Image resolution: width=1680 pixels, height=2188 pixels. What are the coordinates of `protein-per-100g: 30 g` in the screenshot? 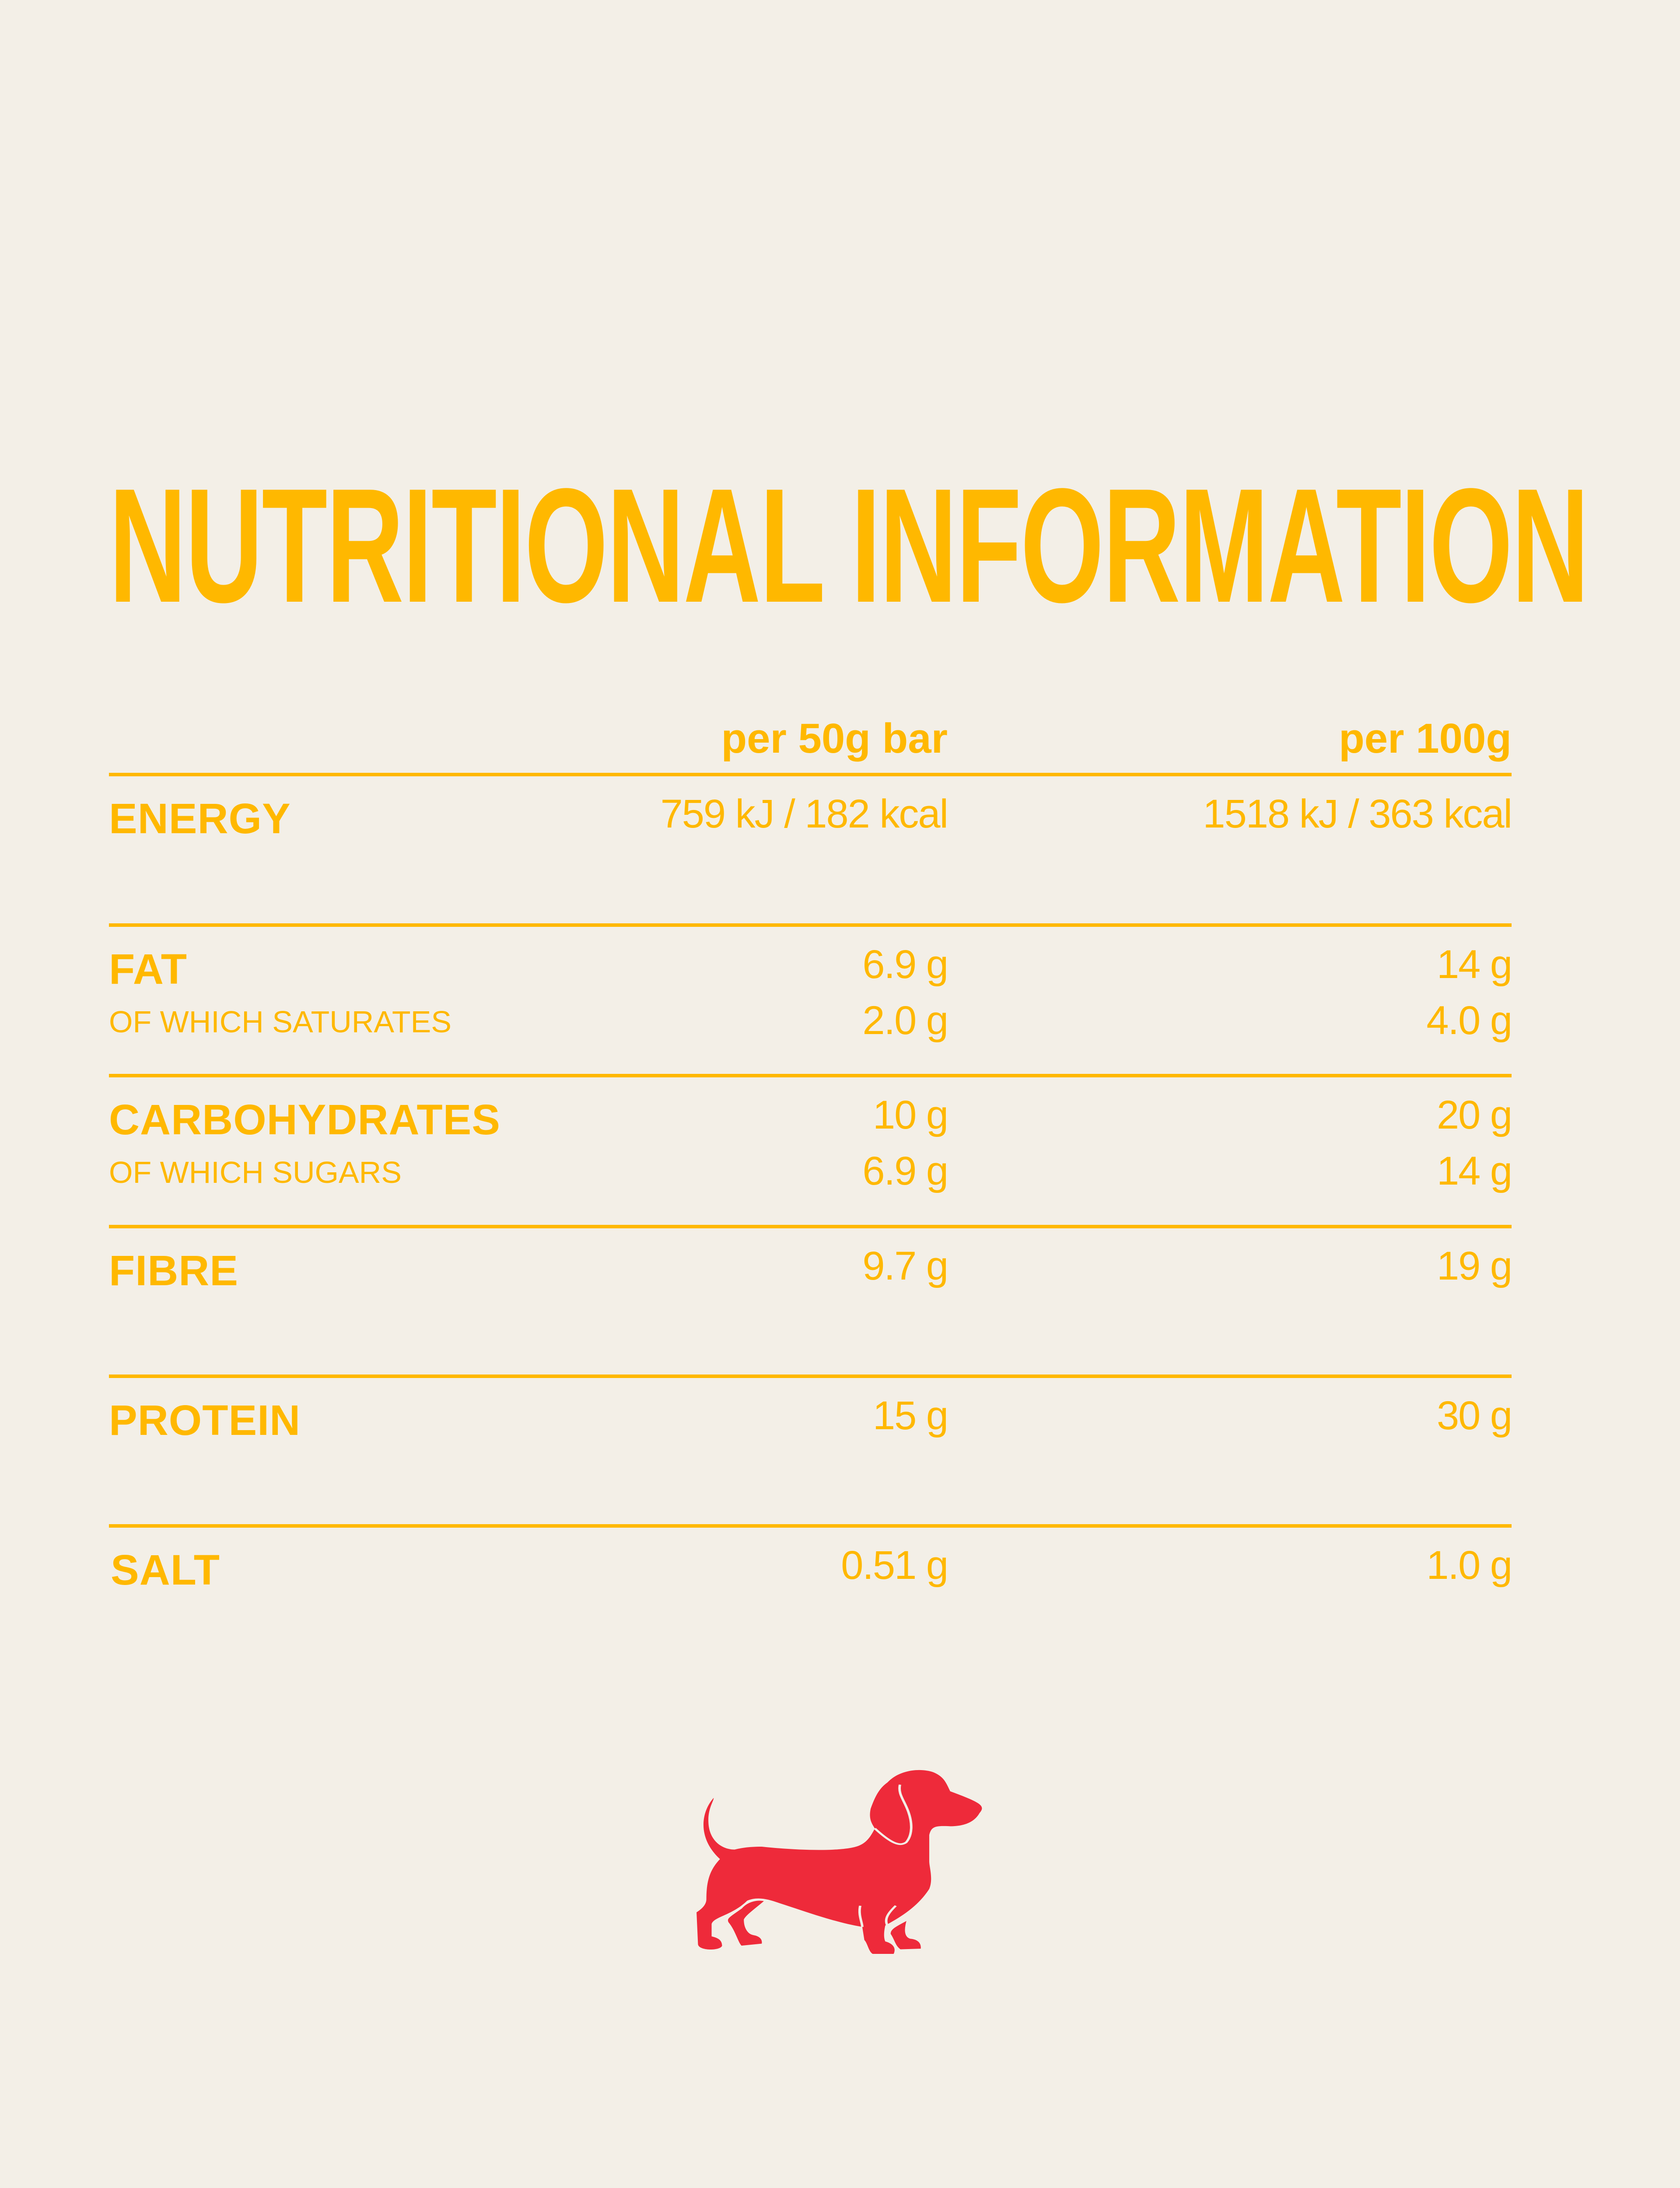 It's located at (1474, 1416).